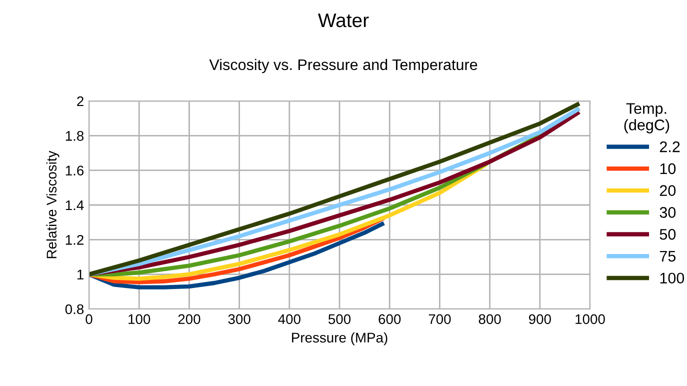  What do you see at coordinates (75, 205) in the screenshot?
I see `y-tick-label: 1.4` at bounding box center [75, 205].